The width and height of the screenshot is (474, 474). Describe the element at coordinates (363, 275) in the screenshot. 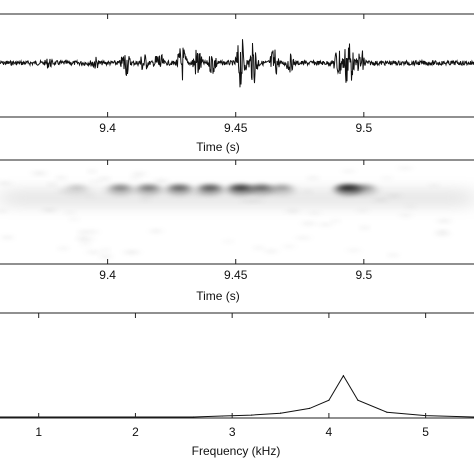

I see `spectrogram-tick-label: 9.5` at that location.